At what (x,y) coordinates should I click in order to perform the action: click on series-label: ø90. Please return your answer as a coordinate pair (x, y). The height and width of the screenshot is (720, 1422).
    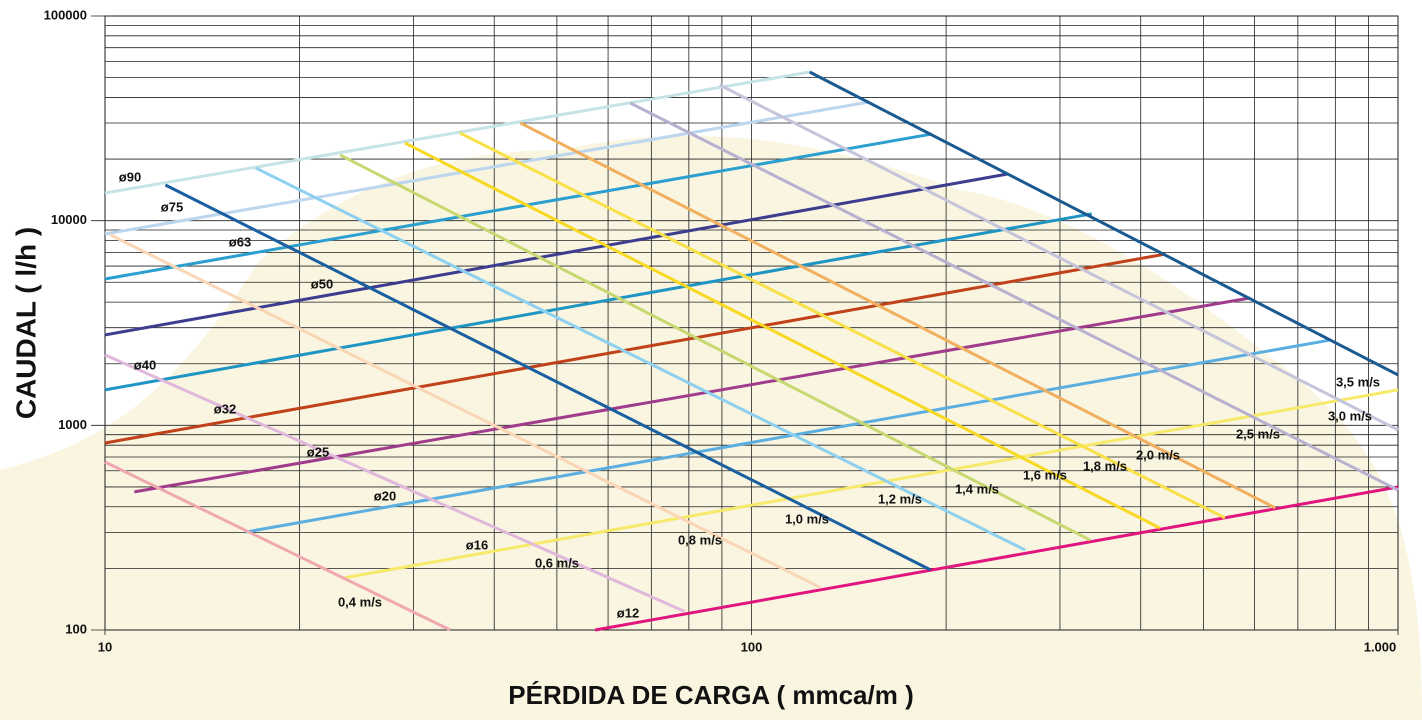
    Looking at the image, I should click on (130, 176).